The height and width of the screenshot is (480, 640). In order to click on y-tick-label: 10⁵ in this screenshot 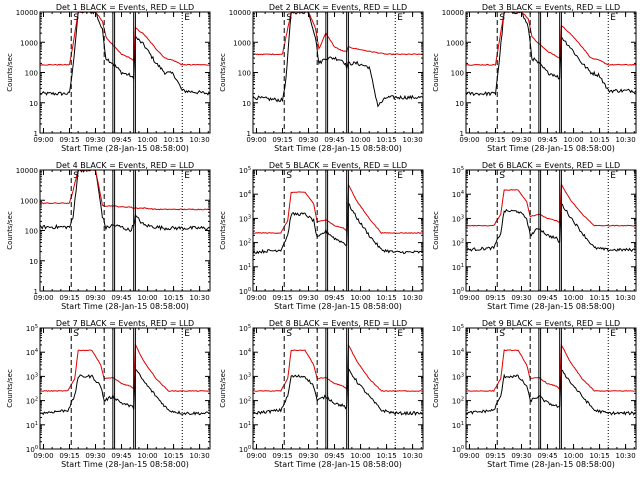, I will do `click(458, 170)`.